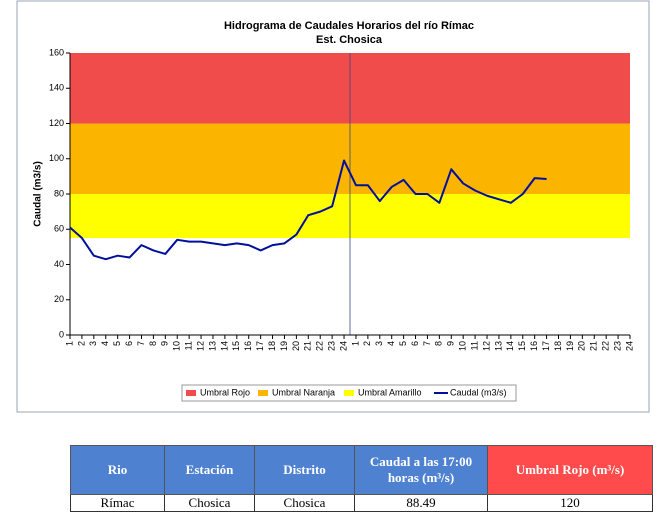 This screenshot has height=521, width=671. What do you see at coordinates (225, 392) in the screenshot?
I see `legend-label: Umbral Rojo` at bounding box center [225, 392].